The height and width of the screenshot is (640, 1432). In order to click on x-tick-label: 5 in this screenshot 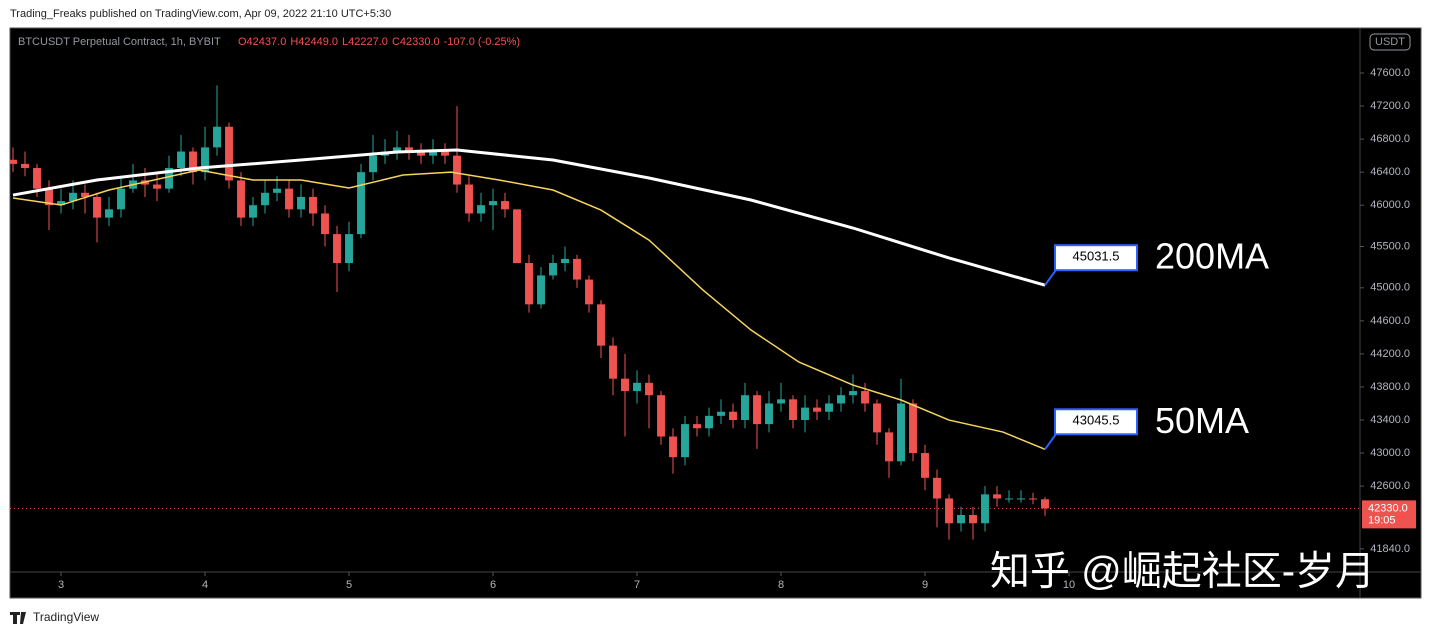, I will do `click(349, 585)`.